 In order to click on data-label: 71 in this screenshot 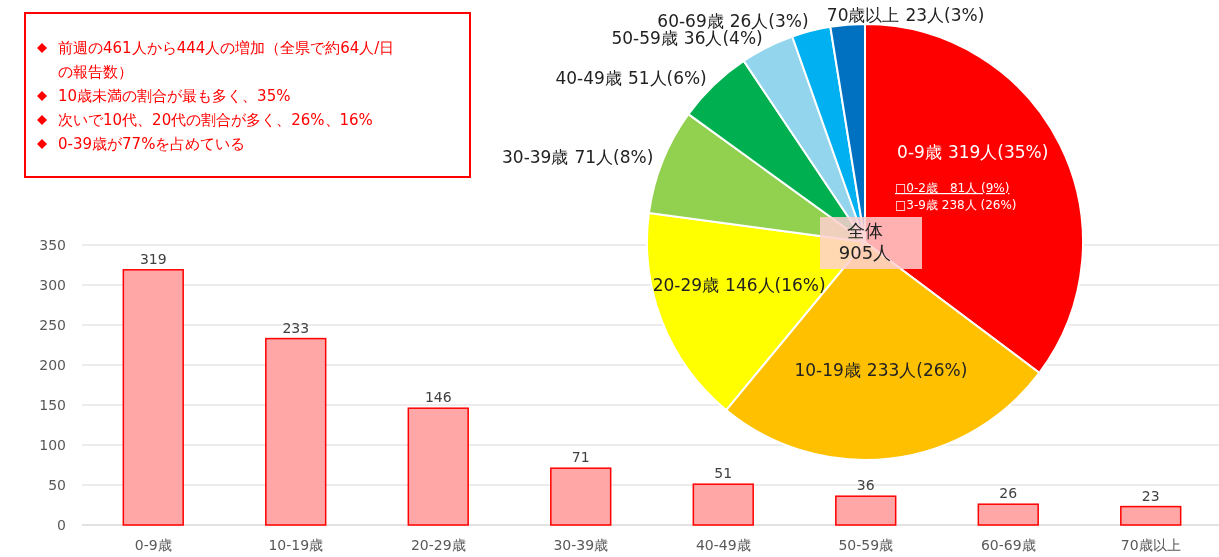, I will do `click(580, 457)`.